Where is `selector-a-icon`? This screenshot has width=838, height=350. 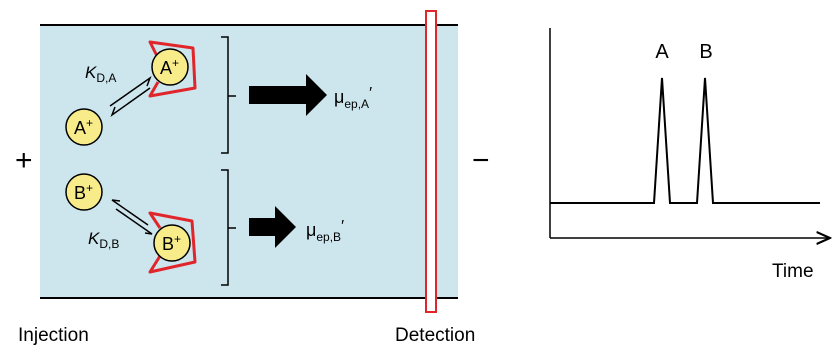
selector-a-icon is located at coordinates (172, 69).